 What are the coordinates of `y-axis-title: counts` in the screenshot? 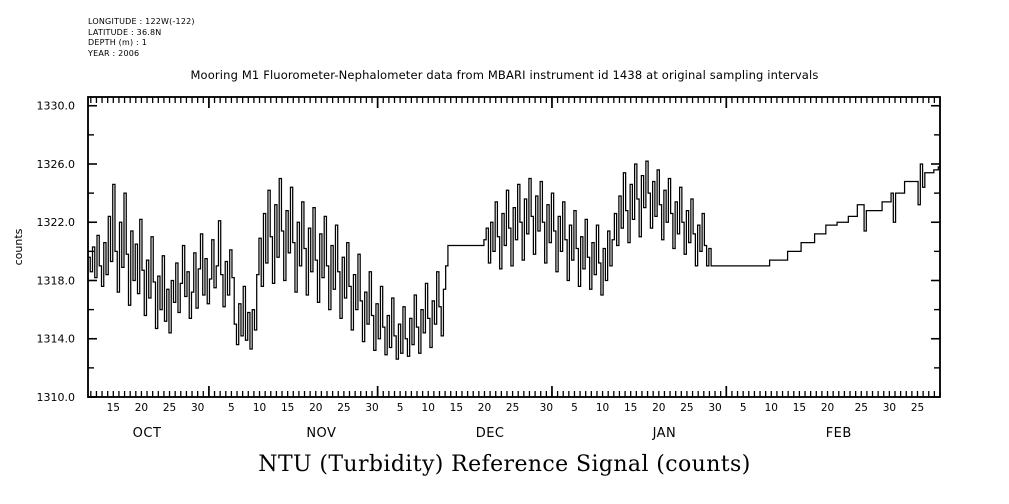 It's located at (18, 246).